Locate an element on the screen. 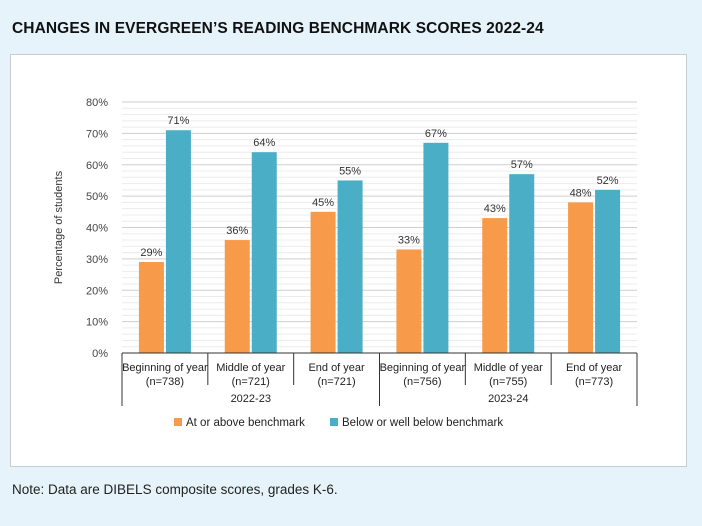 This screenshot has height=526, width=702. legend-below-label: Below or well below benchmark is located at coordinates (422, 423).